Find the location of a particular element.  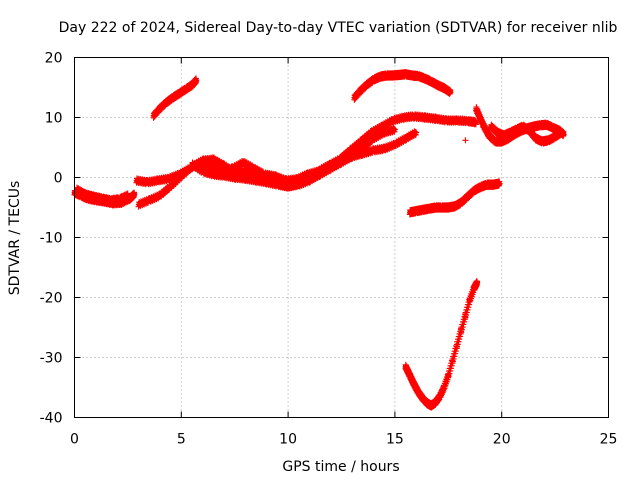

series-trace-upper-mid is located at coordinates (402, 86).